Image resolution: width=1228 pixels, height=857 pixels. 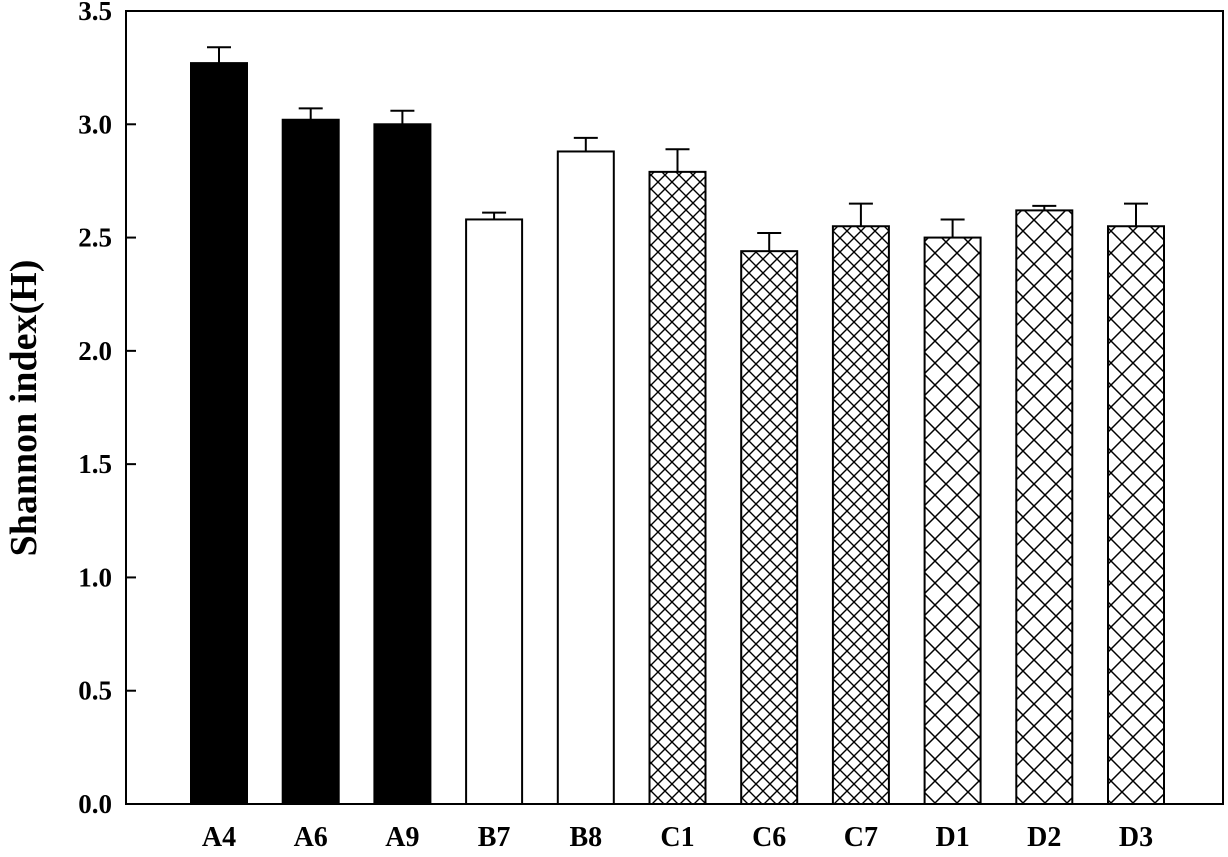 What do you see at coordinates (219, 433) in the screenshot?
I see `bar-a4` at bounding box center [219, 433].